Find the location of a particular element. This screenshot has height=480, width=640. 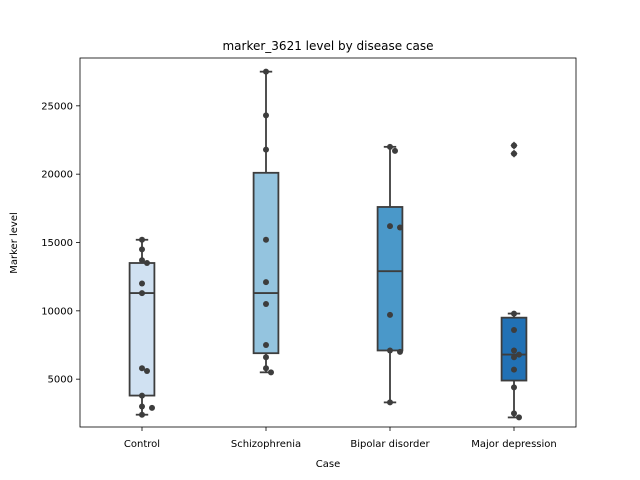

y-axis-label: Marker level is located at coordinates (14, 243).